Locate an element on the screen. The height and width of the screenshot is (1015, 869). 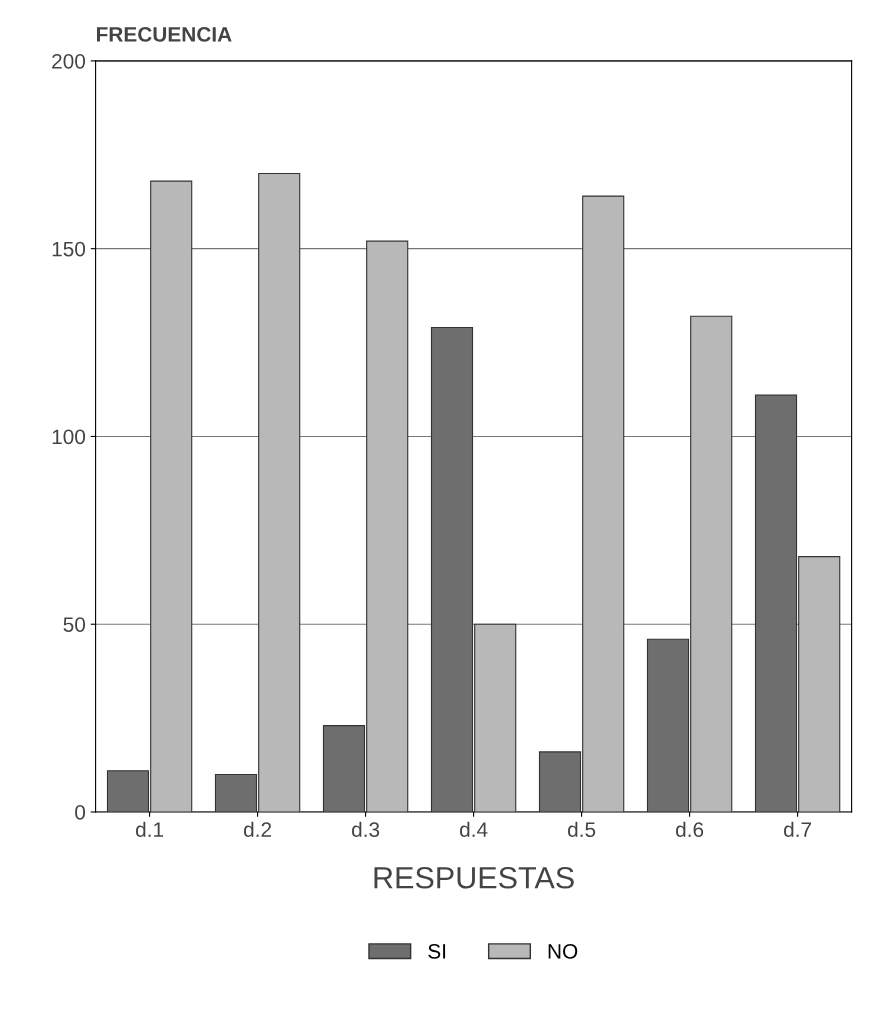
y-tick-label: 100 is located at coordinates (69, 437).